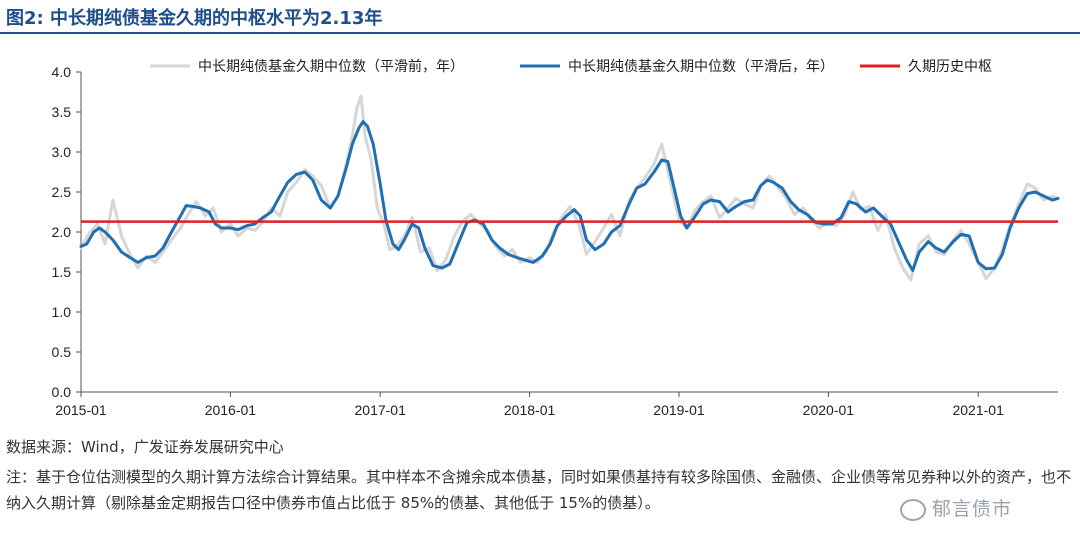 Image resolution: width=1080 pixels, height=556 pixels. What do you see at coordinates (62, 232) in the screenshot?
I see `y-tick-label: 2.0` at bounding box center [62, 232].